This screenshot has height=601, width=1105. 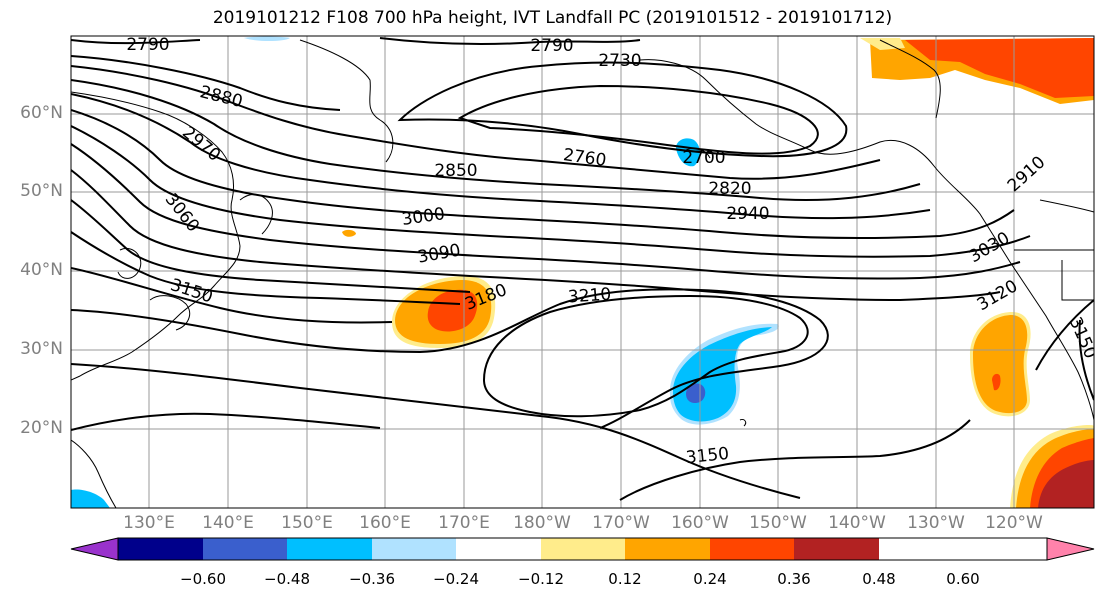 I want to click on lat-label: 50°N, so click(x=41, y=191).